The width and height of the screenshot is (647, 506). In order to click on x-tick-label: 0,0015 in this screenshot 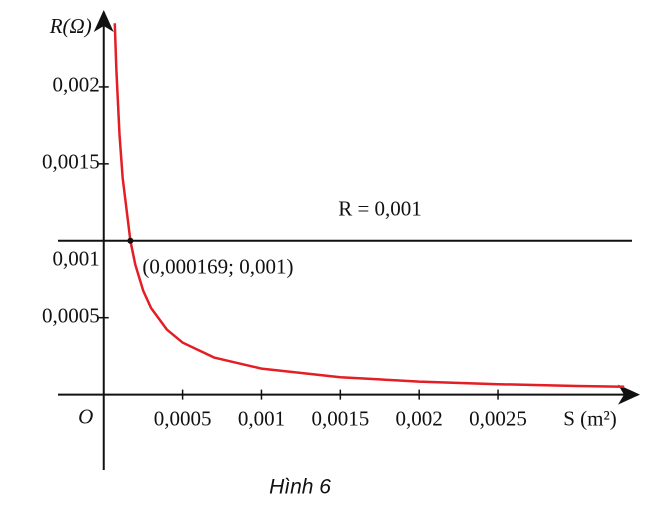, I will do `click(340, 418)`.